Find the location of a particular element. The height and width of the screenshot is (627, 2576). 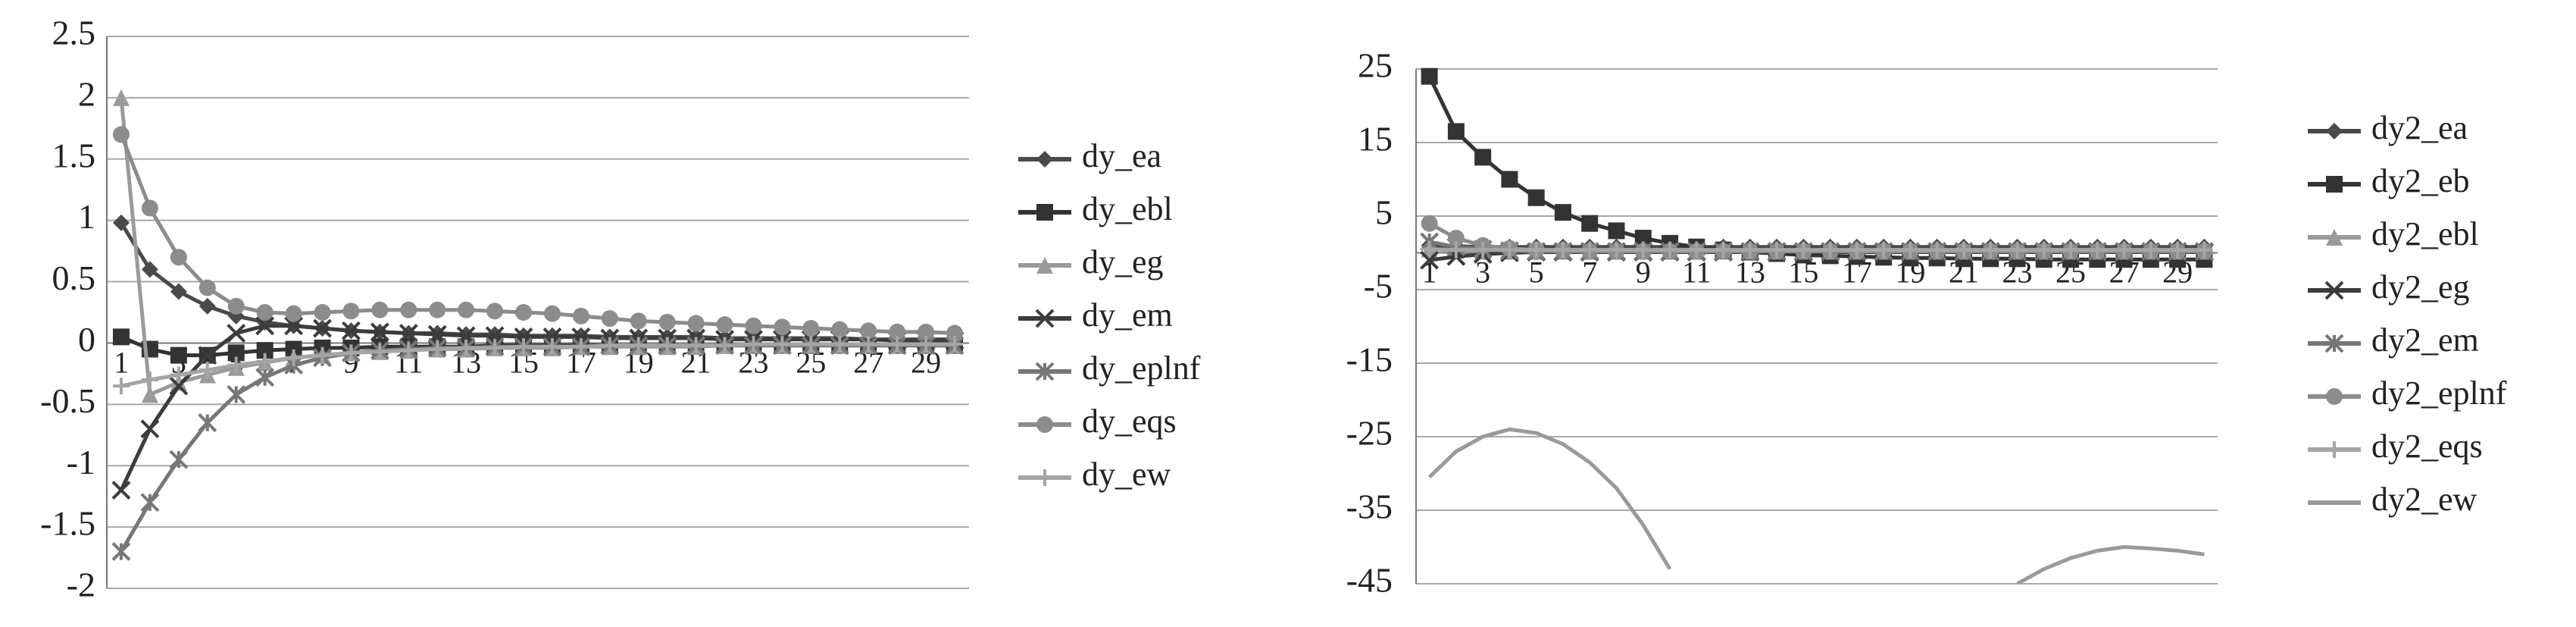

legend-label: dy2_ebl is located at coordinates (2425, 233).